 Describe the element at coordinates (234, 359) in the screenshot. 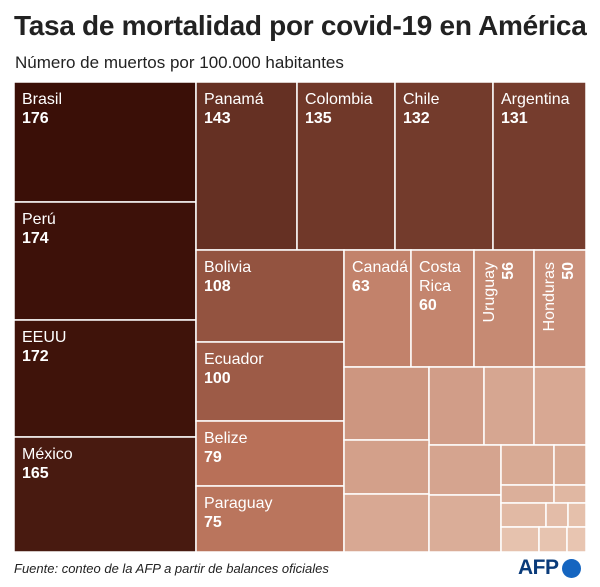

I see `tile-name-label: Ecuador` at that location.